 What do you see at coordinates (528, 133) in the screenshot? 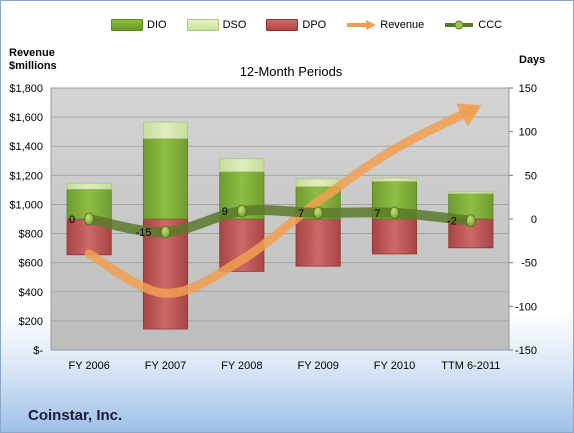
I see `right-tick-label: 100` at bounding box center [528, 133].